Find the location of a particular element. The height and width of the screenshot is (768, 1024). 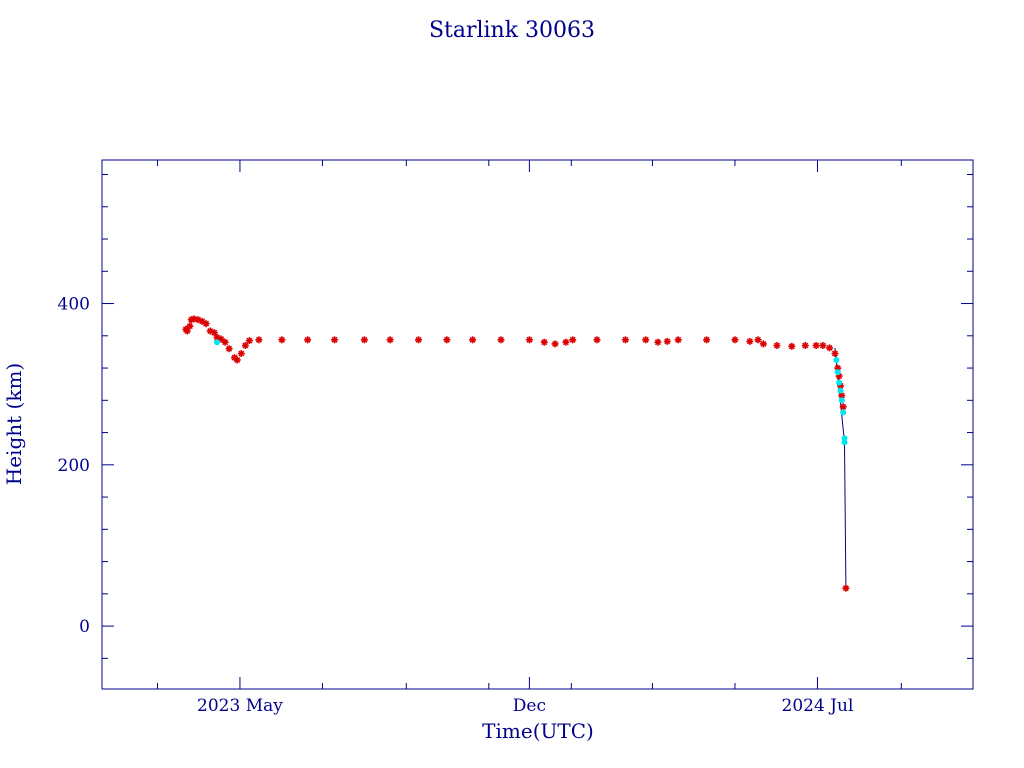

y-tick-label: 0 is located at coordinates (84, 627).